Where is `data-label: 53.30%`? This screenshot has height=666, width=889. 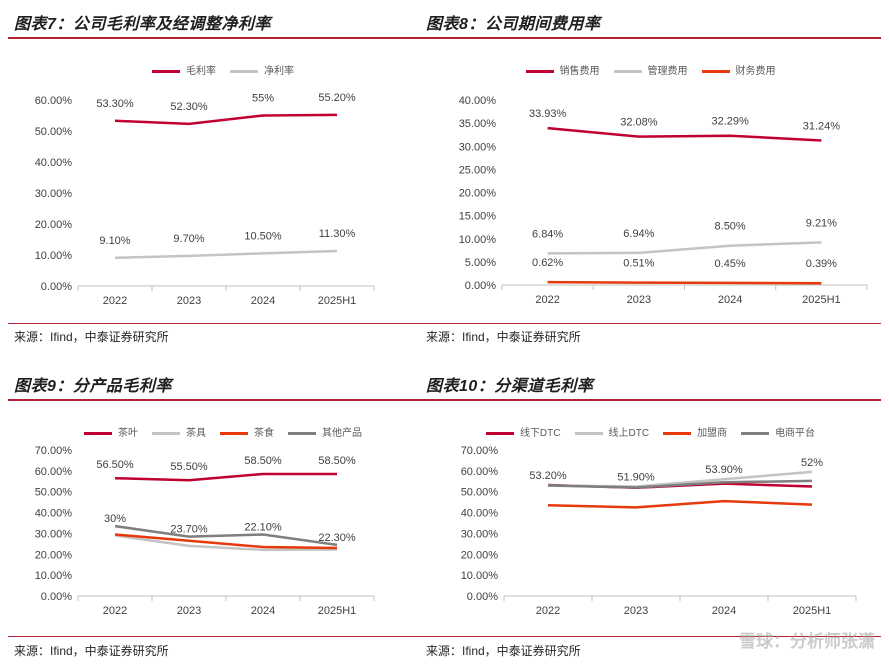
data-label: 53.30% is located at coordinates (115, 104).